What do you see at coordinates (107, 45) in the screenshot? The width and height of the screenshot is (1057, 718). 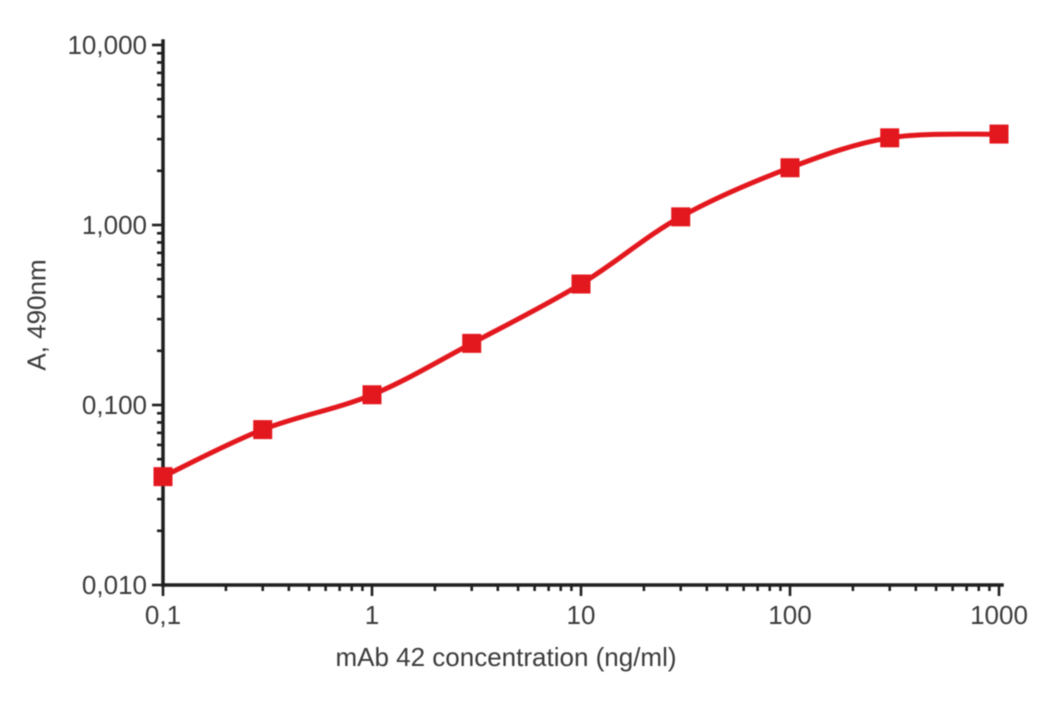 I see `y-tick-label: 10,000` at bounding box center [107, 45].